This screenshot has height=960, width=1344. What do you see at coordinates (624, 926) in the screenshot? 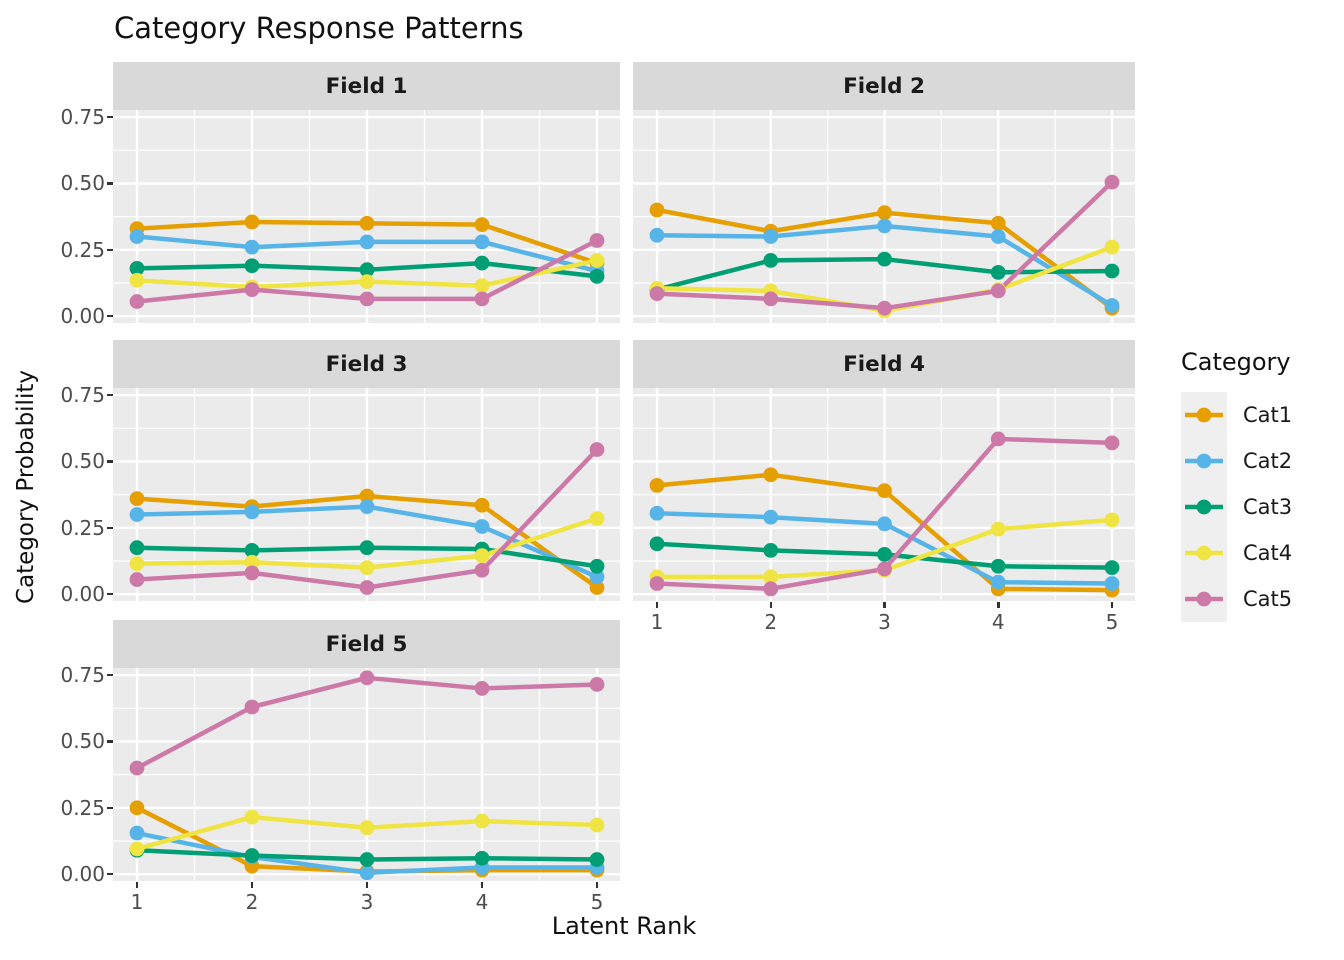
I see `x-axis-title: Latent Rank` at bounding box center [624, 926].